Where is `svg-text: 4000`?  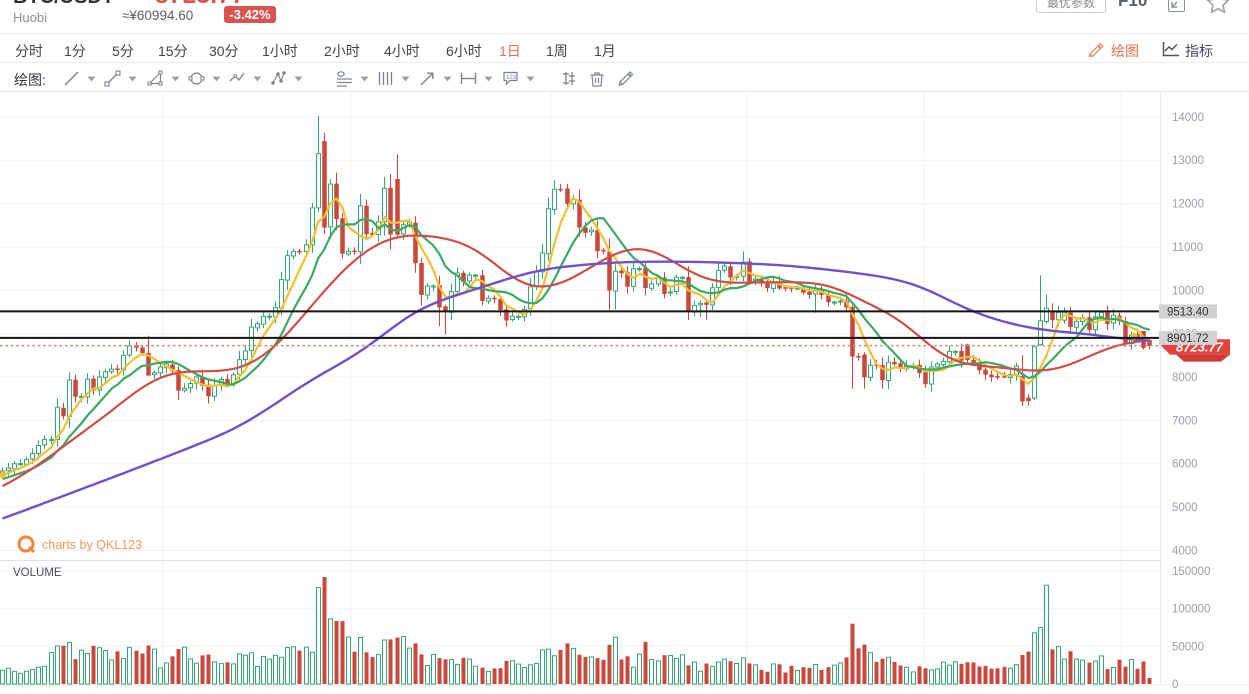 svg-text: 4000 is located at coordinates (1185, 551).